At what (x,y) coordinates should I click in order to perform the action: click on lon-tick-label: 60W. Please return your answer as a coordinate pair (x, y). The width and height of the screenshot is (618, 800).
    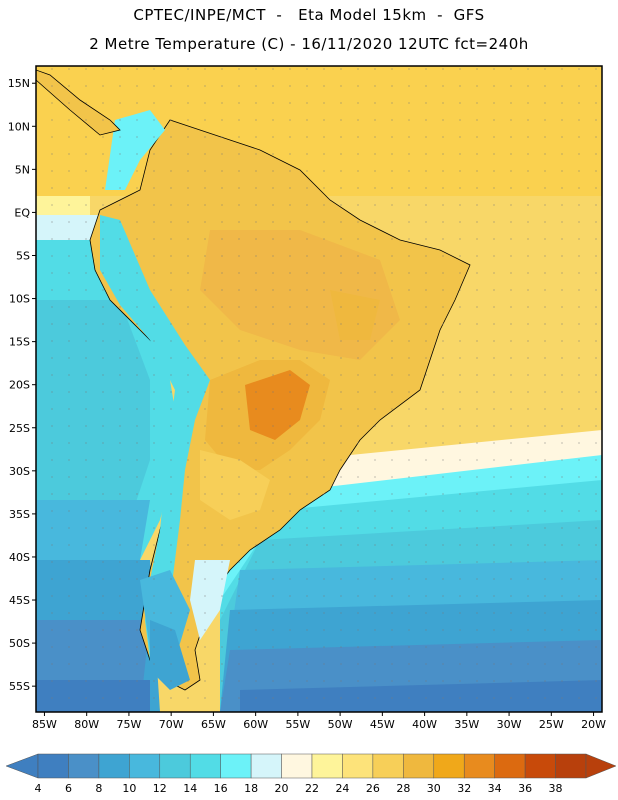
    Looking at the image, I should click on (255, 724).